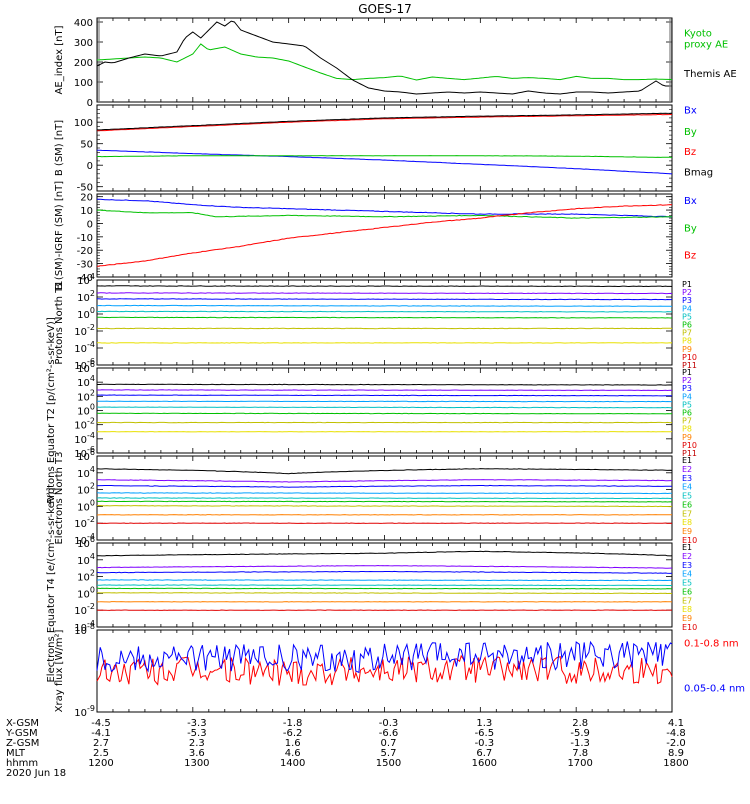  What do you see at coordinates (91, 708) in the screenshot?
I see `y-tick-exponent: -9` at bounding box center [91, 708].